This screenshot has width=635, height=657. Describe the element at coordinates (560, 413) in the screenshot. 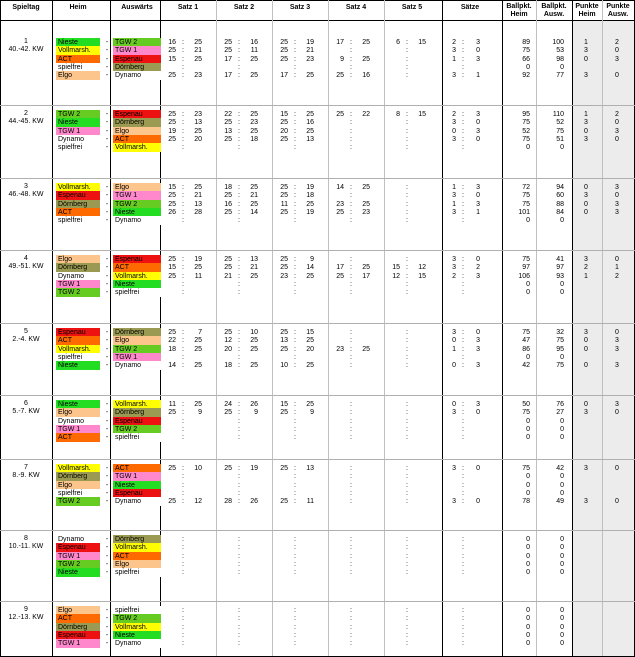

I see `ballpkt-ausw: 27` at that location.